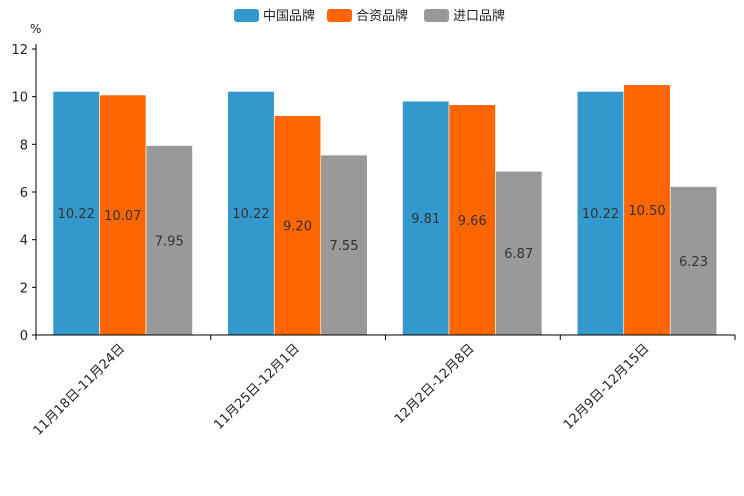 This screenshot has width=744, height=496. I want to click on value-label: 9.81, so click(425, 219).